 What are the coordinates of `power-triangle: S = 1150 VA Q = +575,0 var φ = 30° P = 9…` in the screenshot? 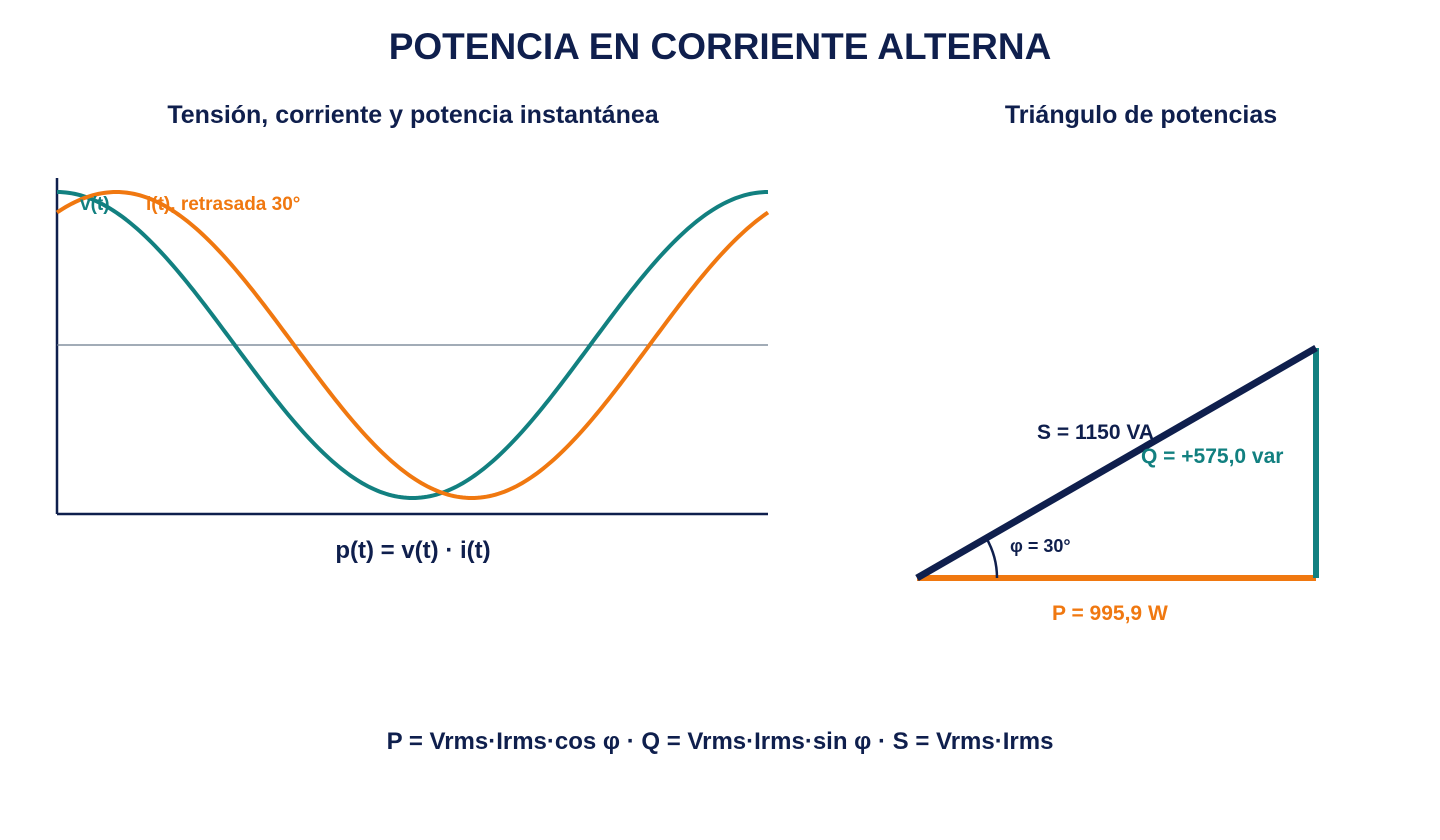 It's located at (1117, 484).